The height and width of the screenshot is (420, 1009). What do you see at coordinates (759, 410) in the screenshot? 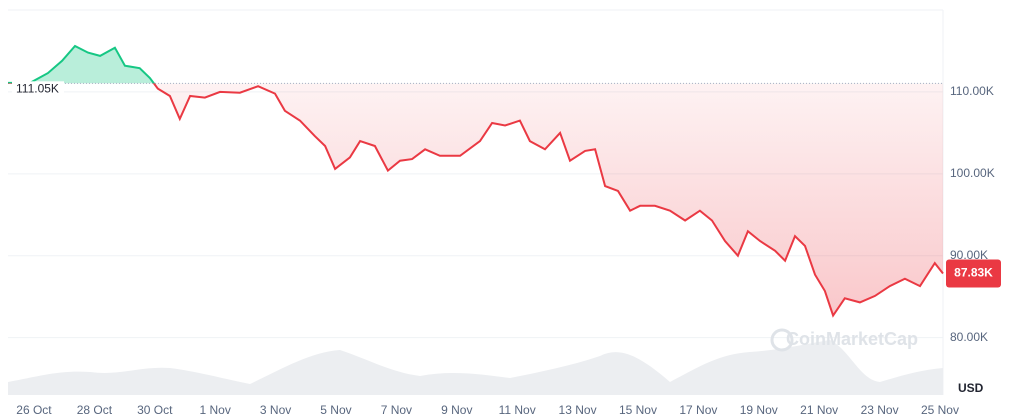
I see `x-tick-label: 19 Nov` at bounding box center [759, 410].